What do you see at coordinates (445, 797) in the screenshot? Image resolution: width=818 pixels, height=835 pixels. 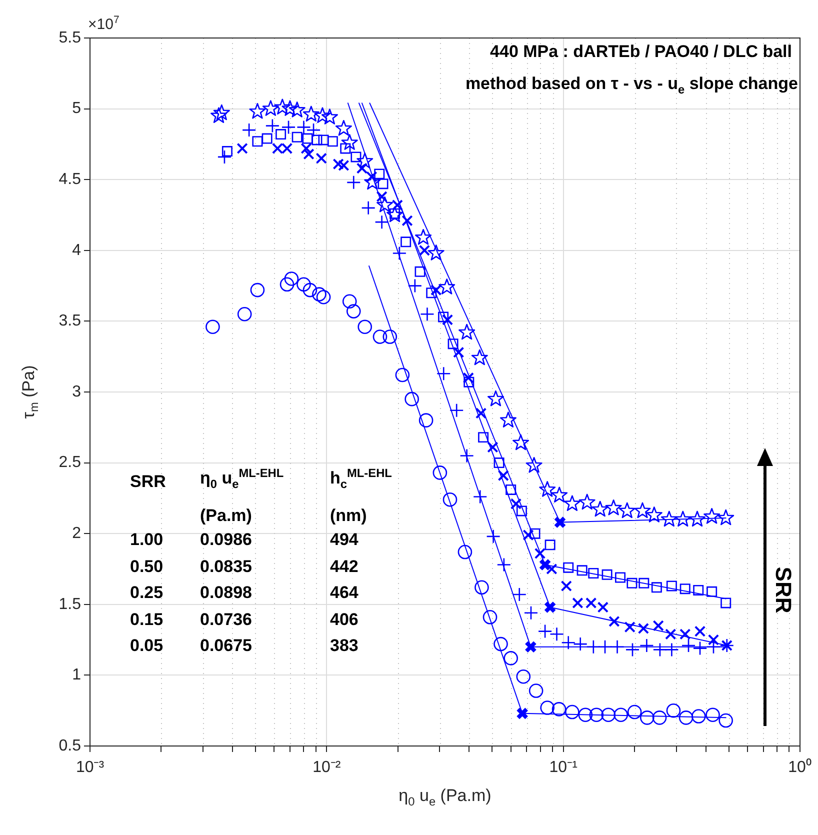 I see `x-axis-title: η$_{0}$ u$_{e}$ (Pa.m)` at bounding box center [445, 797].